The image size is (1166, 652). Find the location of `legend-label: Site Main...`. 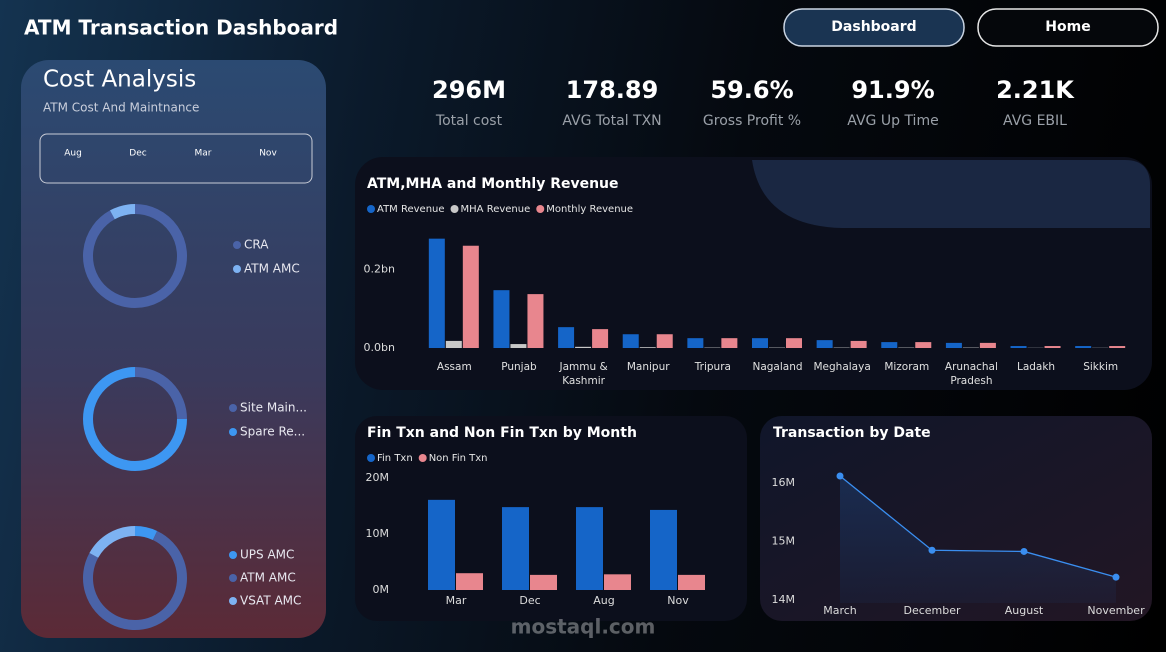

legend-label: Site Main... is located at coordinates (273, 408).